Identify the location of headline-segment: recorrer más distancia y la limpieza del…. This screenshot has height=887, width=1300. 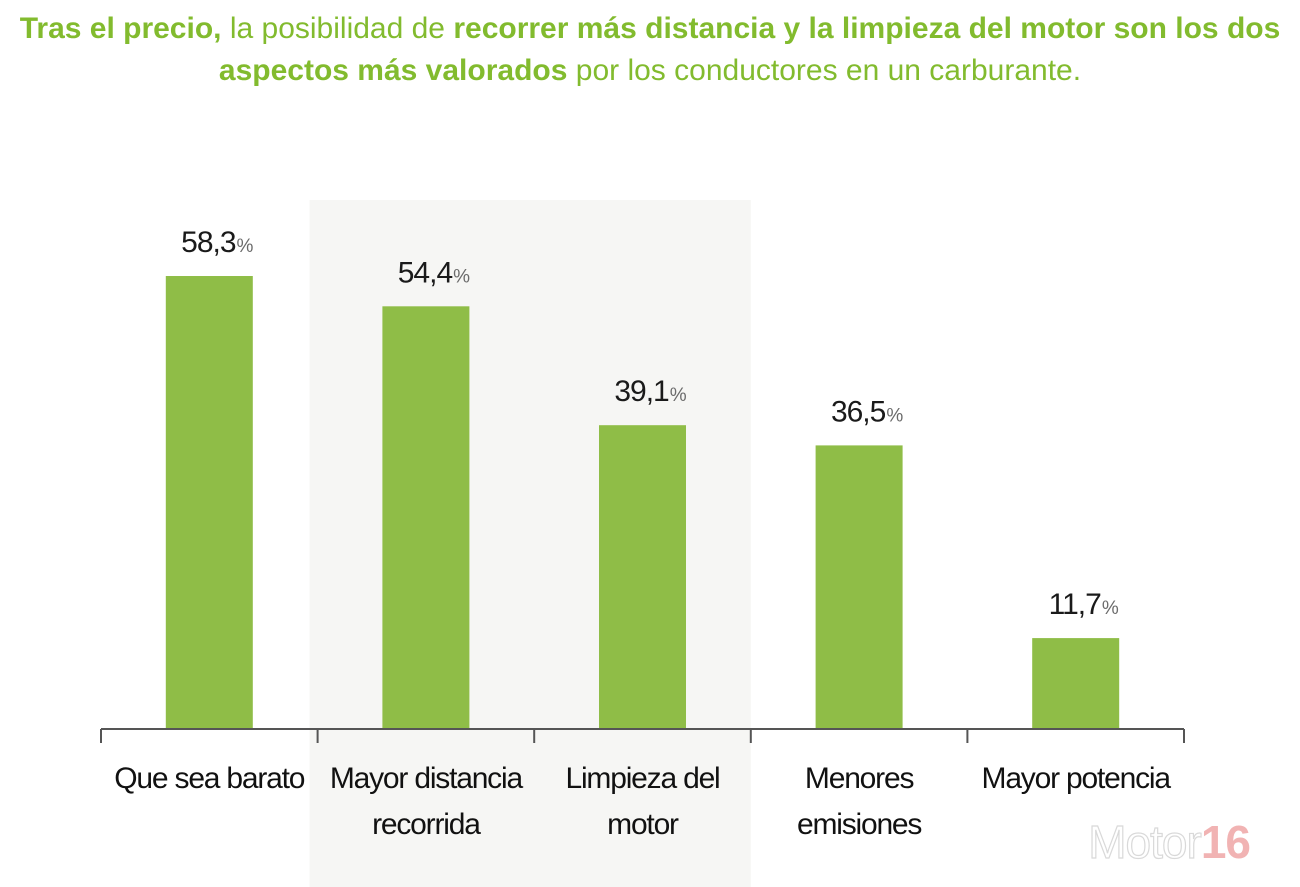
(749, 49).